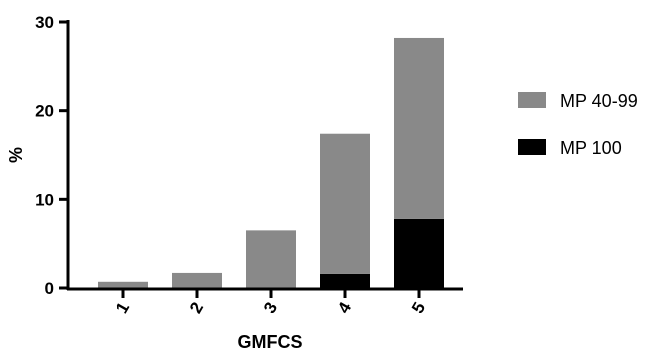 Image resolution: width=658 pixels, height=354 pixels. I want to click on x-tick-label-1: 1, so click(122, 308).